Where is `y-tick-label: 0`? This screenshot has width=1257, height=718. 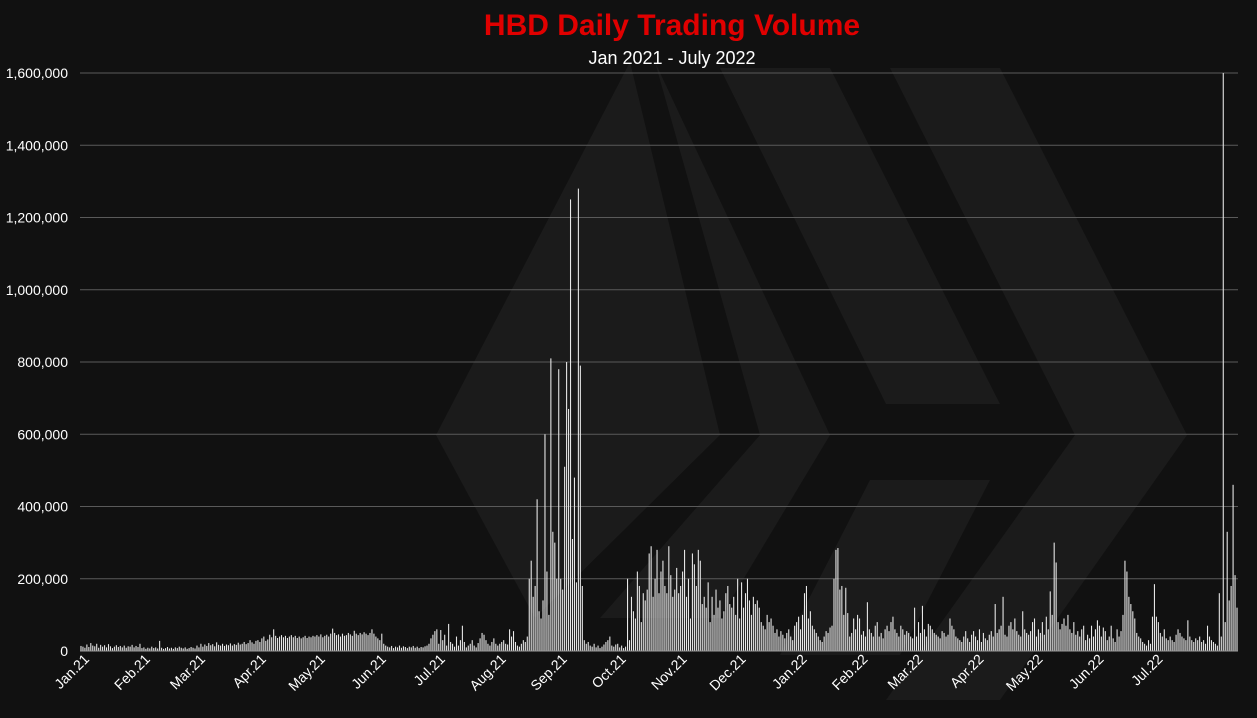
y-tick-label: 0 is located at coordinates (64, 651).